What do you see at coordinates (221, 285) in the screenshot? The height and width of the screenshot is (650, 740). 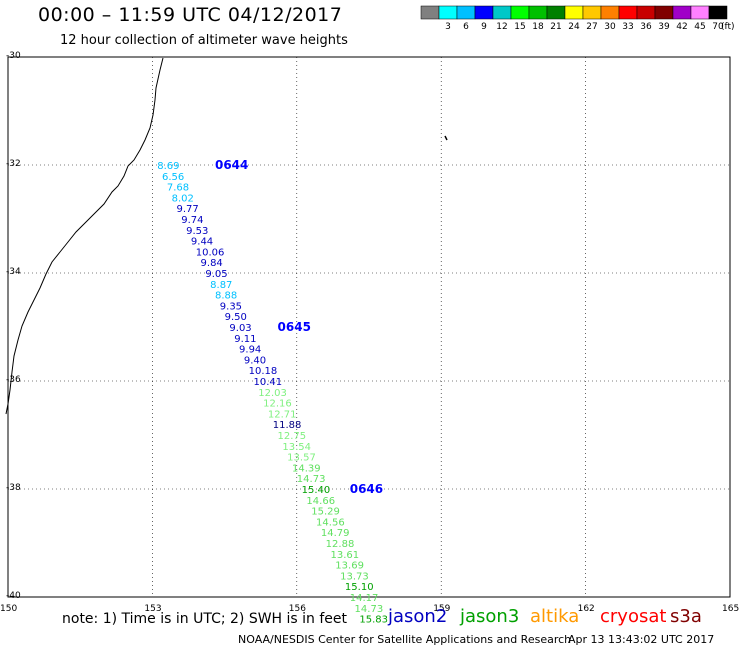 I see `wave-height-value: 8.87` at bounding box center [221, 285].